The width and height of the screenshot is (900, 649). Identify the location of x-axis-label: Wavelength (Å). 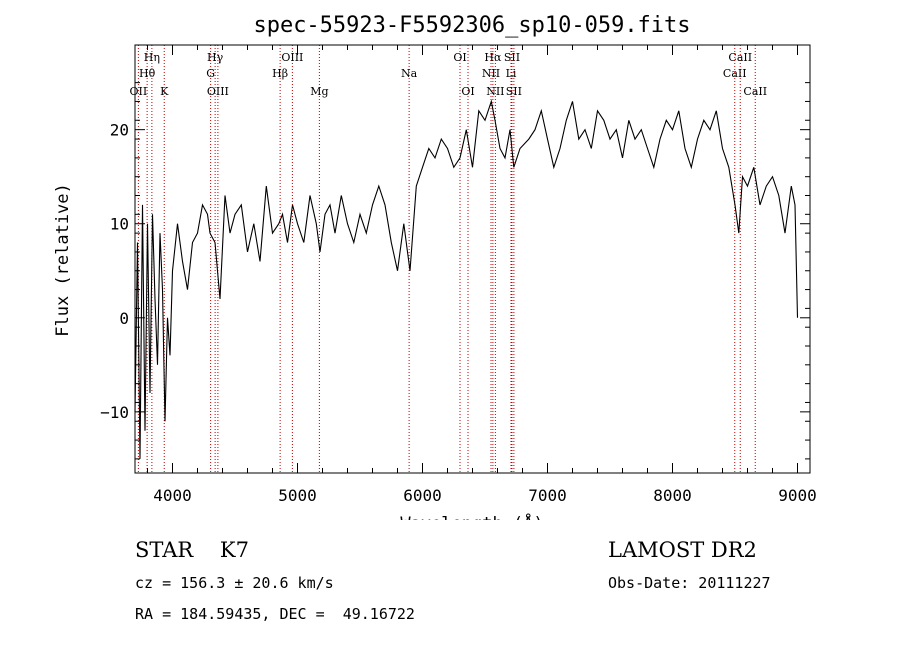
(471, 516).